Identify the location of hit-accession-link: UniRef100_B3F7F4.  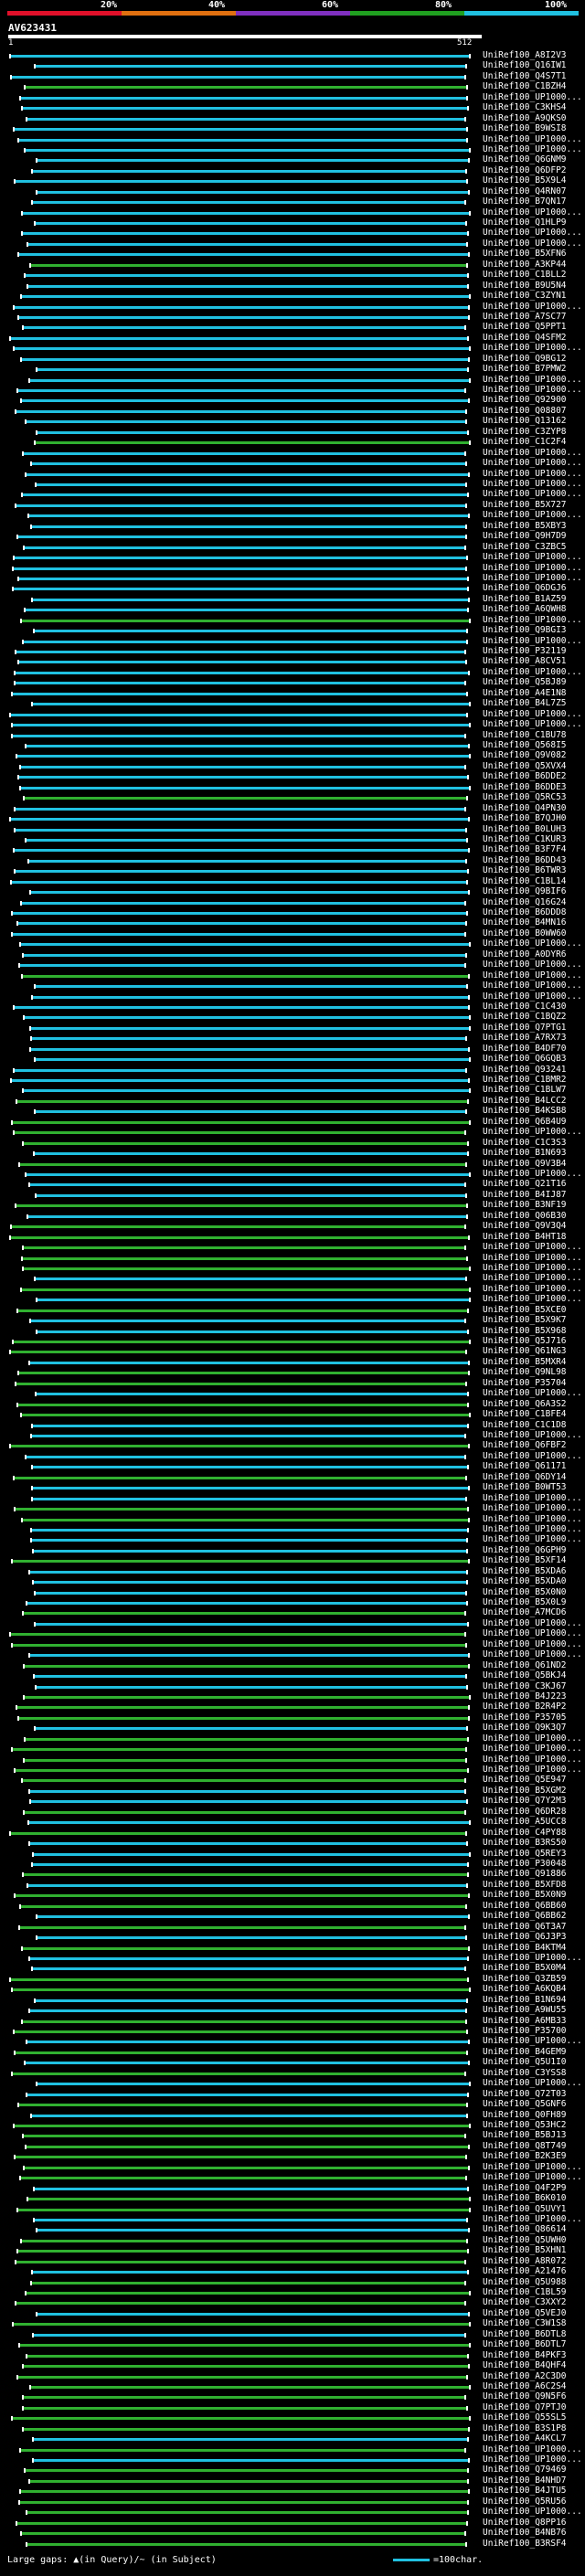
(525, 849).